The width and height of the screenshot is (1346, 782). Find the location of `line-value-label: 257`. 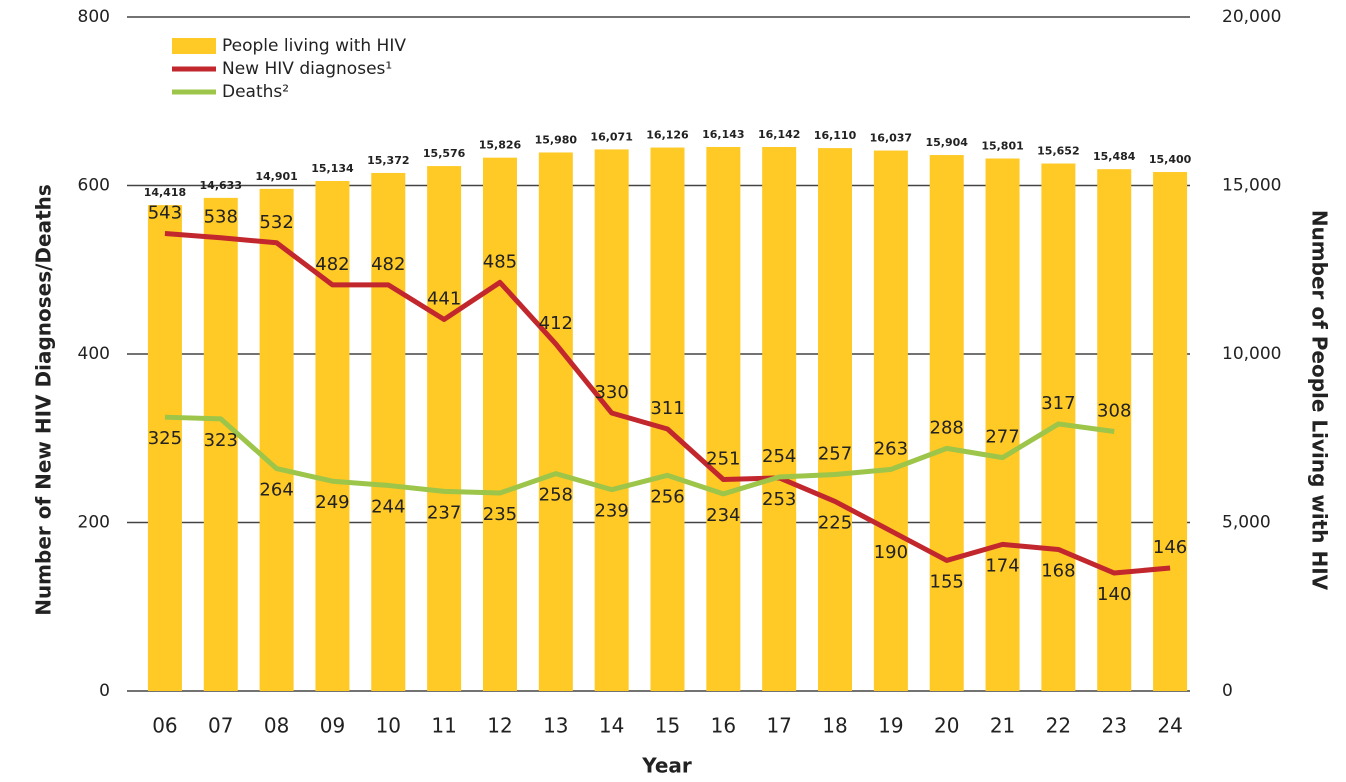

line-value-label: 257 is located at coordinates (835, 453).